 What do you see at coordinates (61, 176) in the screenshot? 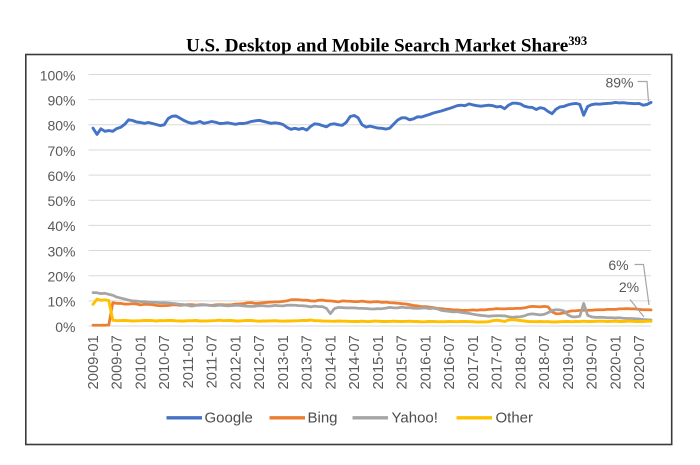
I see `svg-text: 60%` at bounding box center [61, 176].